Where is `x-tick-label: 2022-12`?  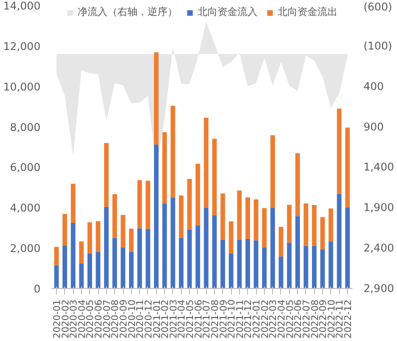 x-tick-label: 2022-12 is located at coordinates (348, 318).